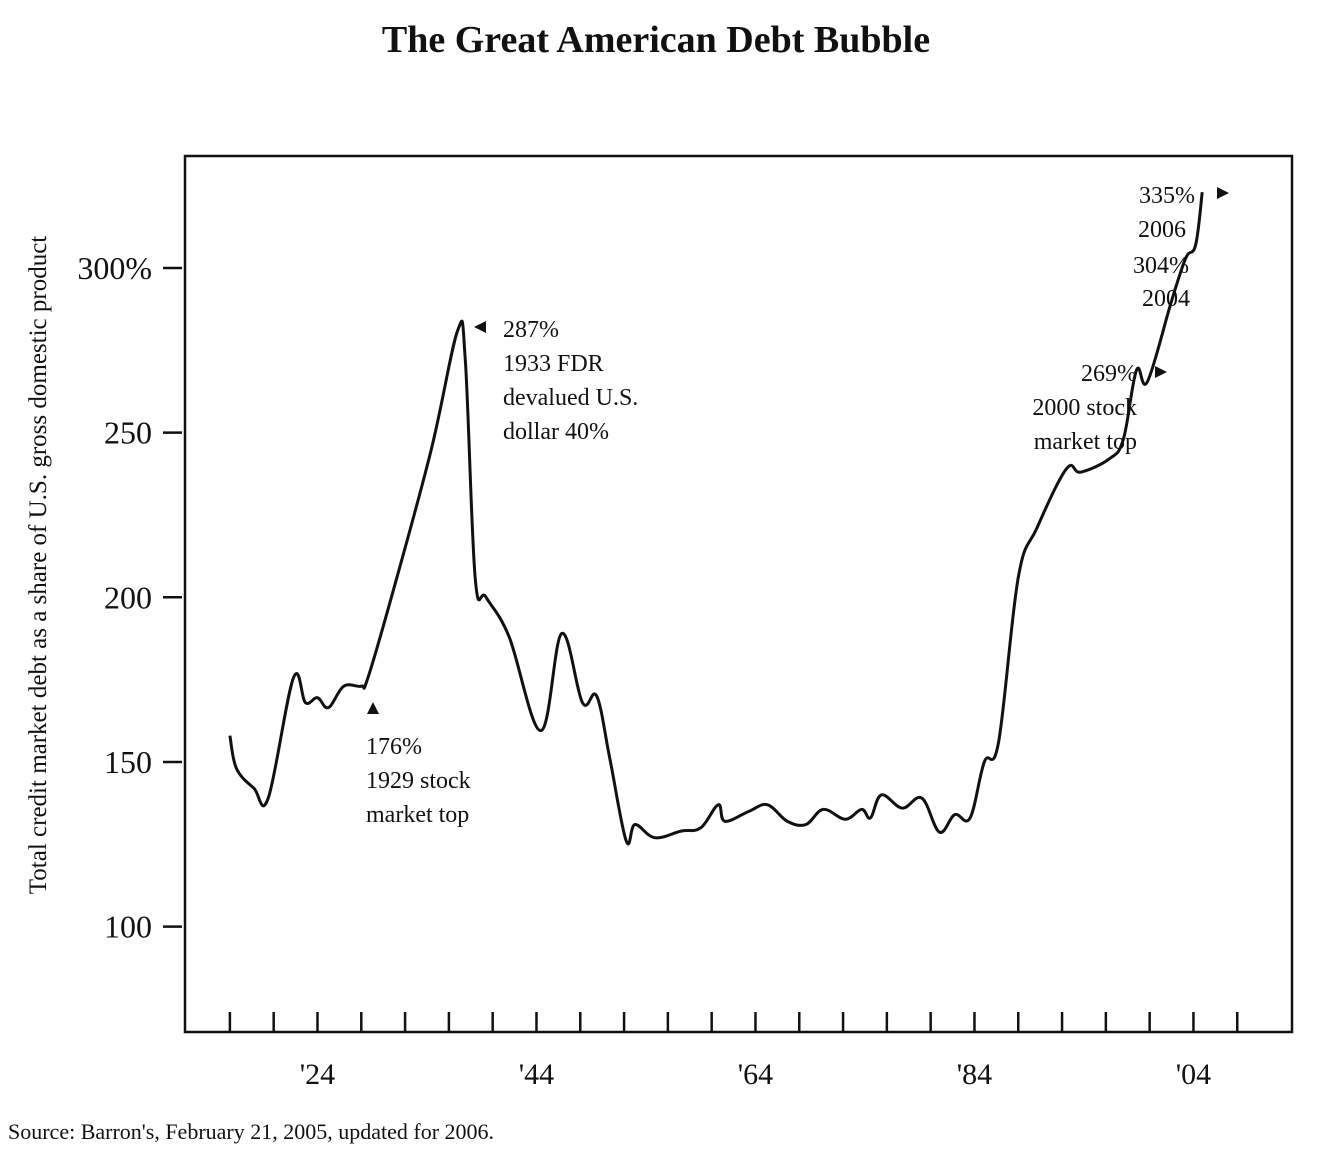  I want to click on annotation-1929: 176% 1929 stock market top, so click(418, 765).